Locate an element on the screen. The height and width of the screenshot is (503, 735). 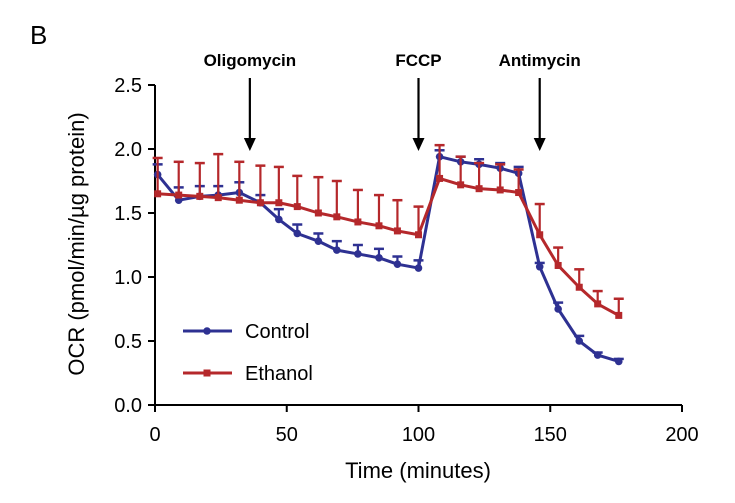
y-axis-title: OCR (pmol/min/µg protein) is located at coordinates (76, 243).